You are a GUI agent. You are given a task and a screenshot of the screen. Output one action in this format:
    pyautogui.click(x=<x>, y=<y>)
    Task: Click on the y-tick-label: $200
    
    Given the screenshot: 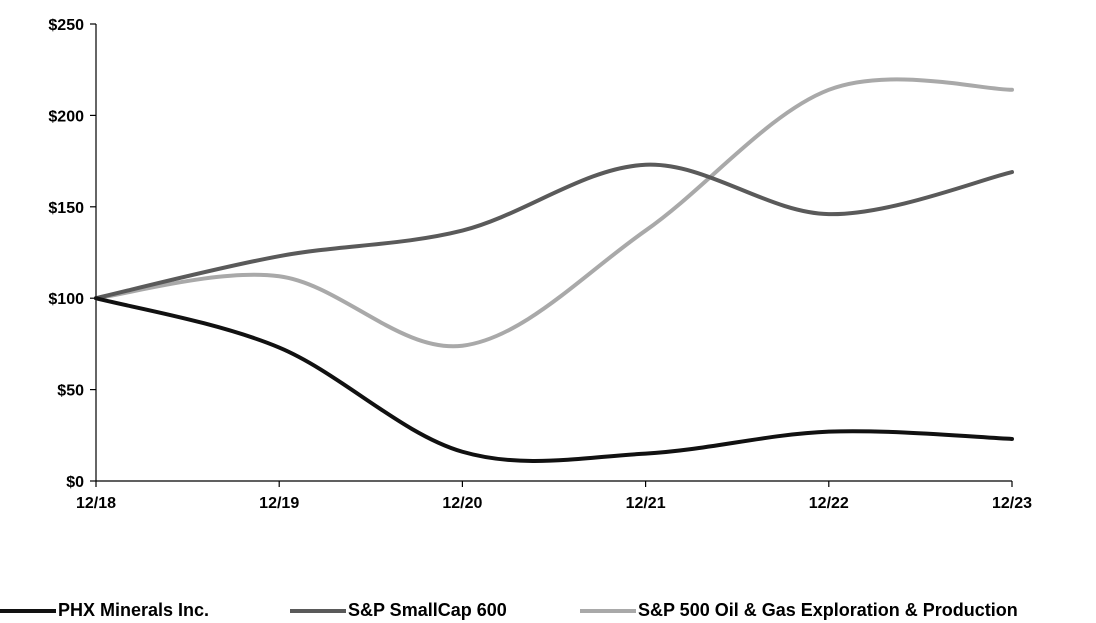 What is the action you would take?
    pyautogui.click(x=66, y=116)
    